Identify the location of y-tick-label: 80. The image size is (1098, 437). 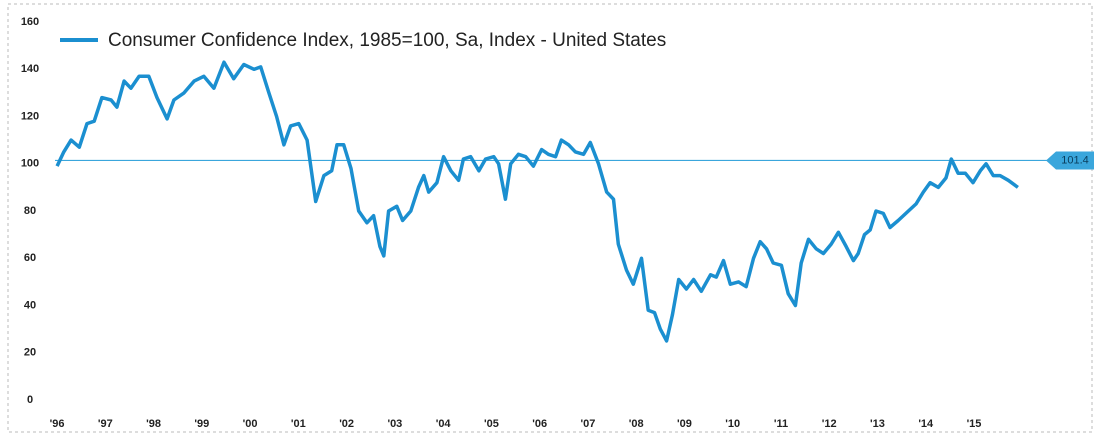
(30, 211).